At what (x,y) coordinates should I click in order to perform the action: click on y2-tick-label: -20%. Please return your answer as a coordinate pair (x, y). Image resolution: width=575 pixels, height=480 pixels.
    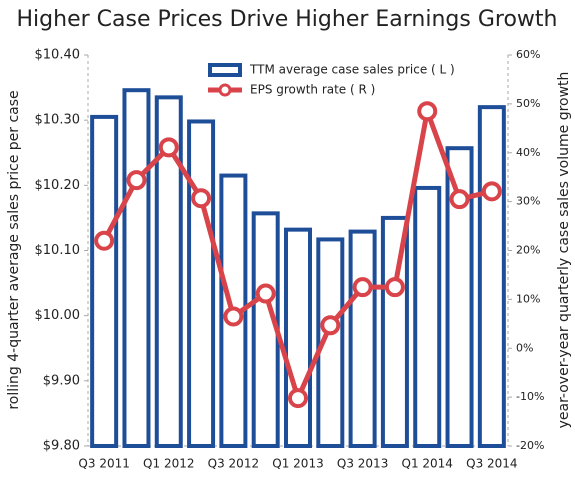
    Looking at the image, I should click on (530, 445).